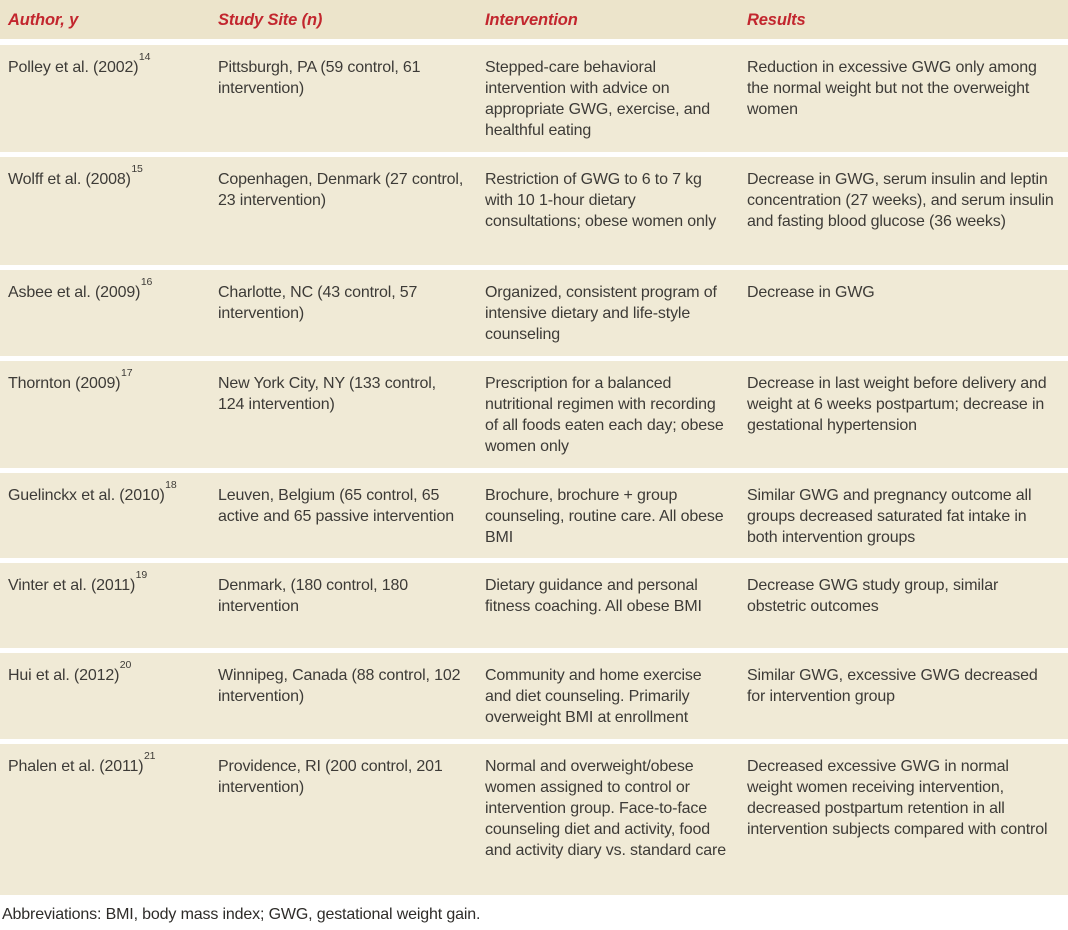 The width and height of the screenshot is (1068, 930). I want to click on column-header-study-site: Study Site (n), so click(270, 20).